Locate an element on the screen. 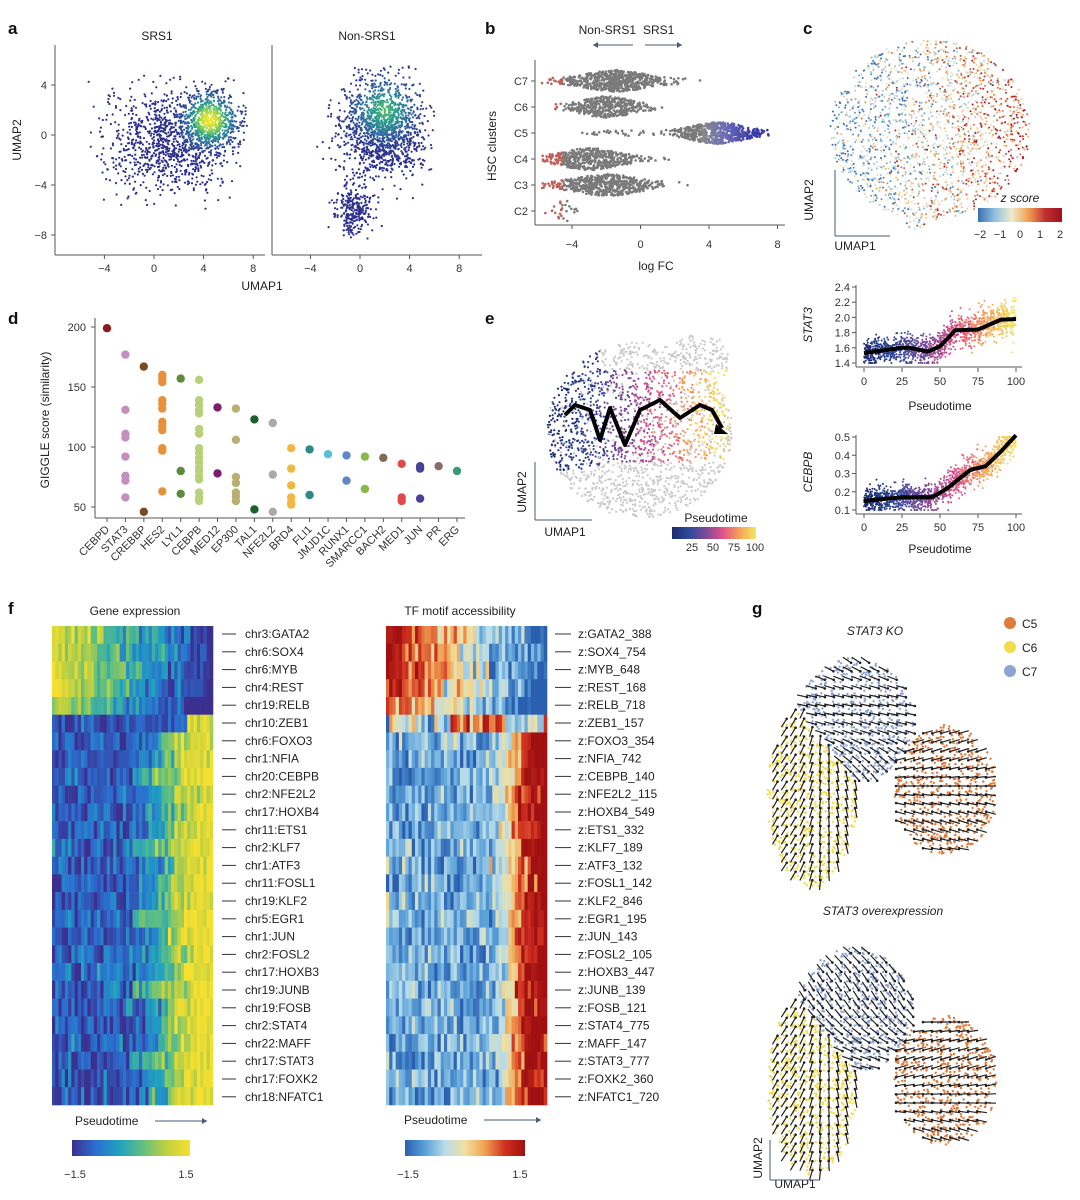 The height and width of the screenshot is (1200, 1080). panel-f-label: f is located at coordinates (11, 608).